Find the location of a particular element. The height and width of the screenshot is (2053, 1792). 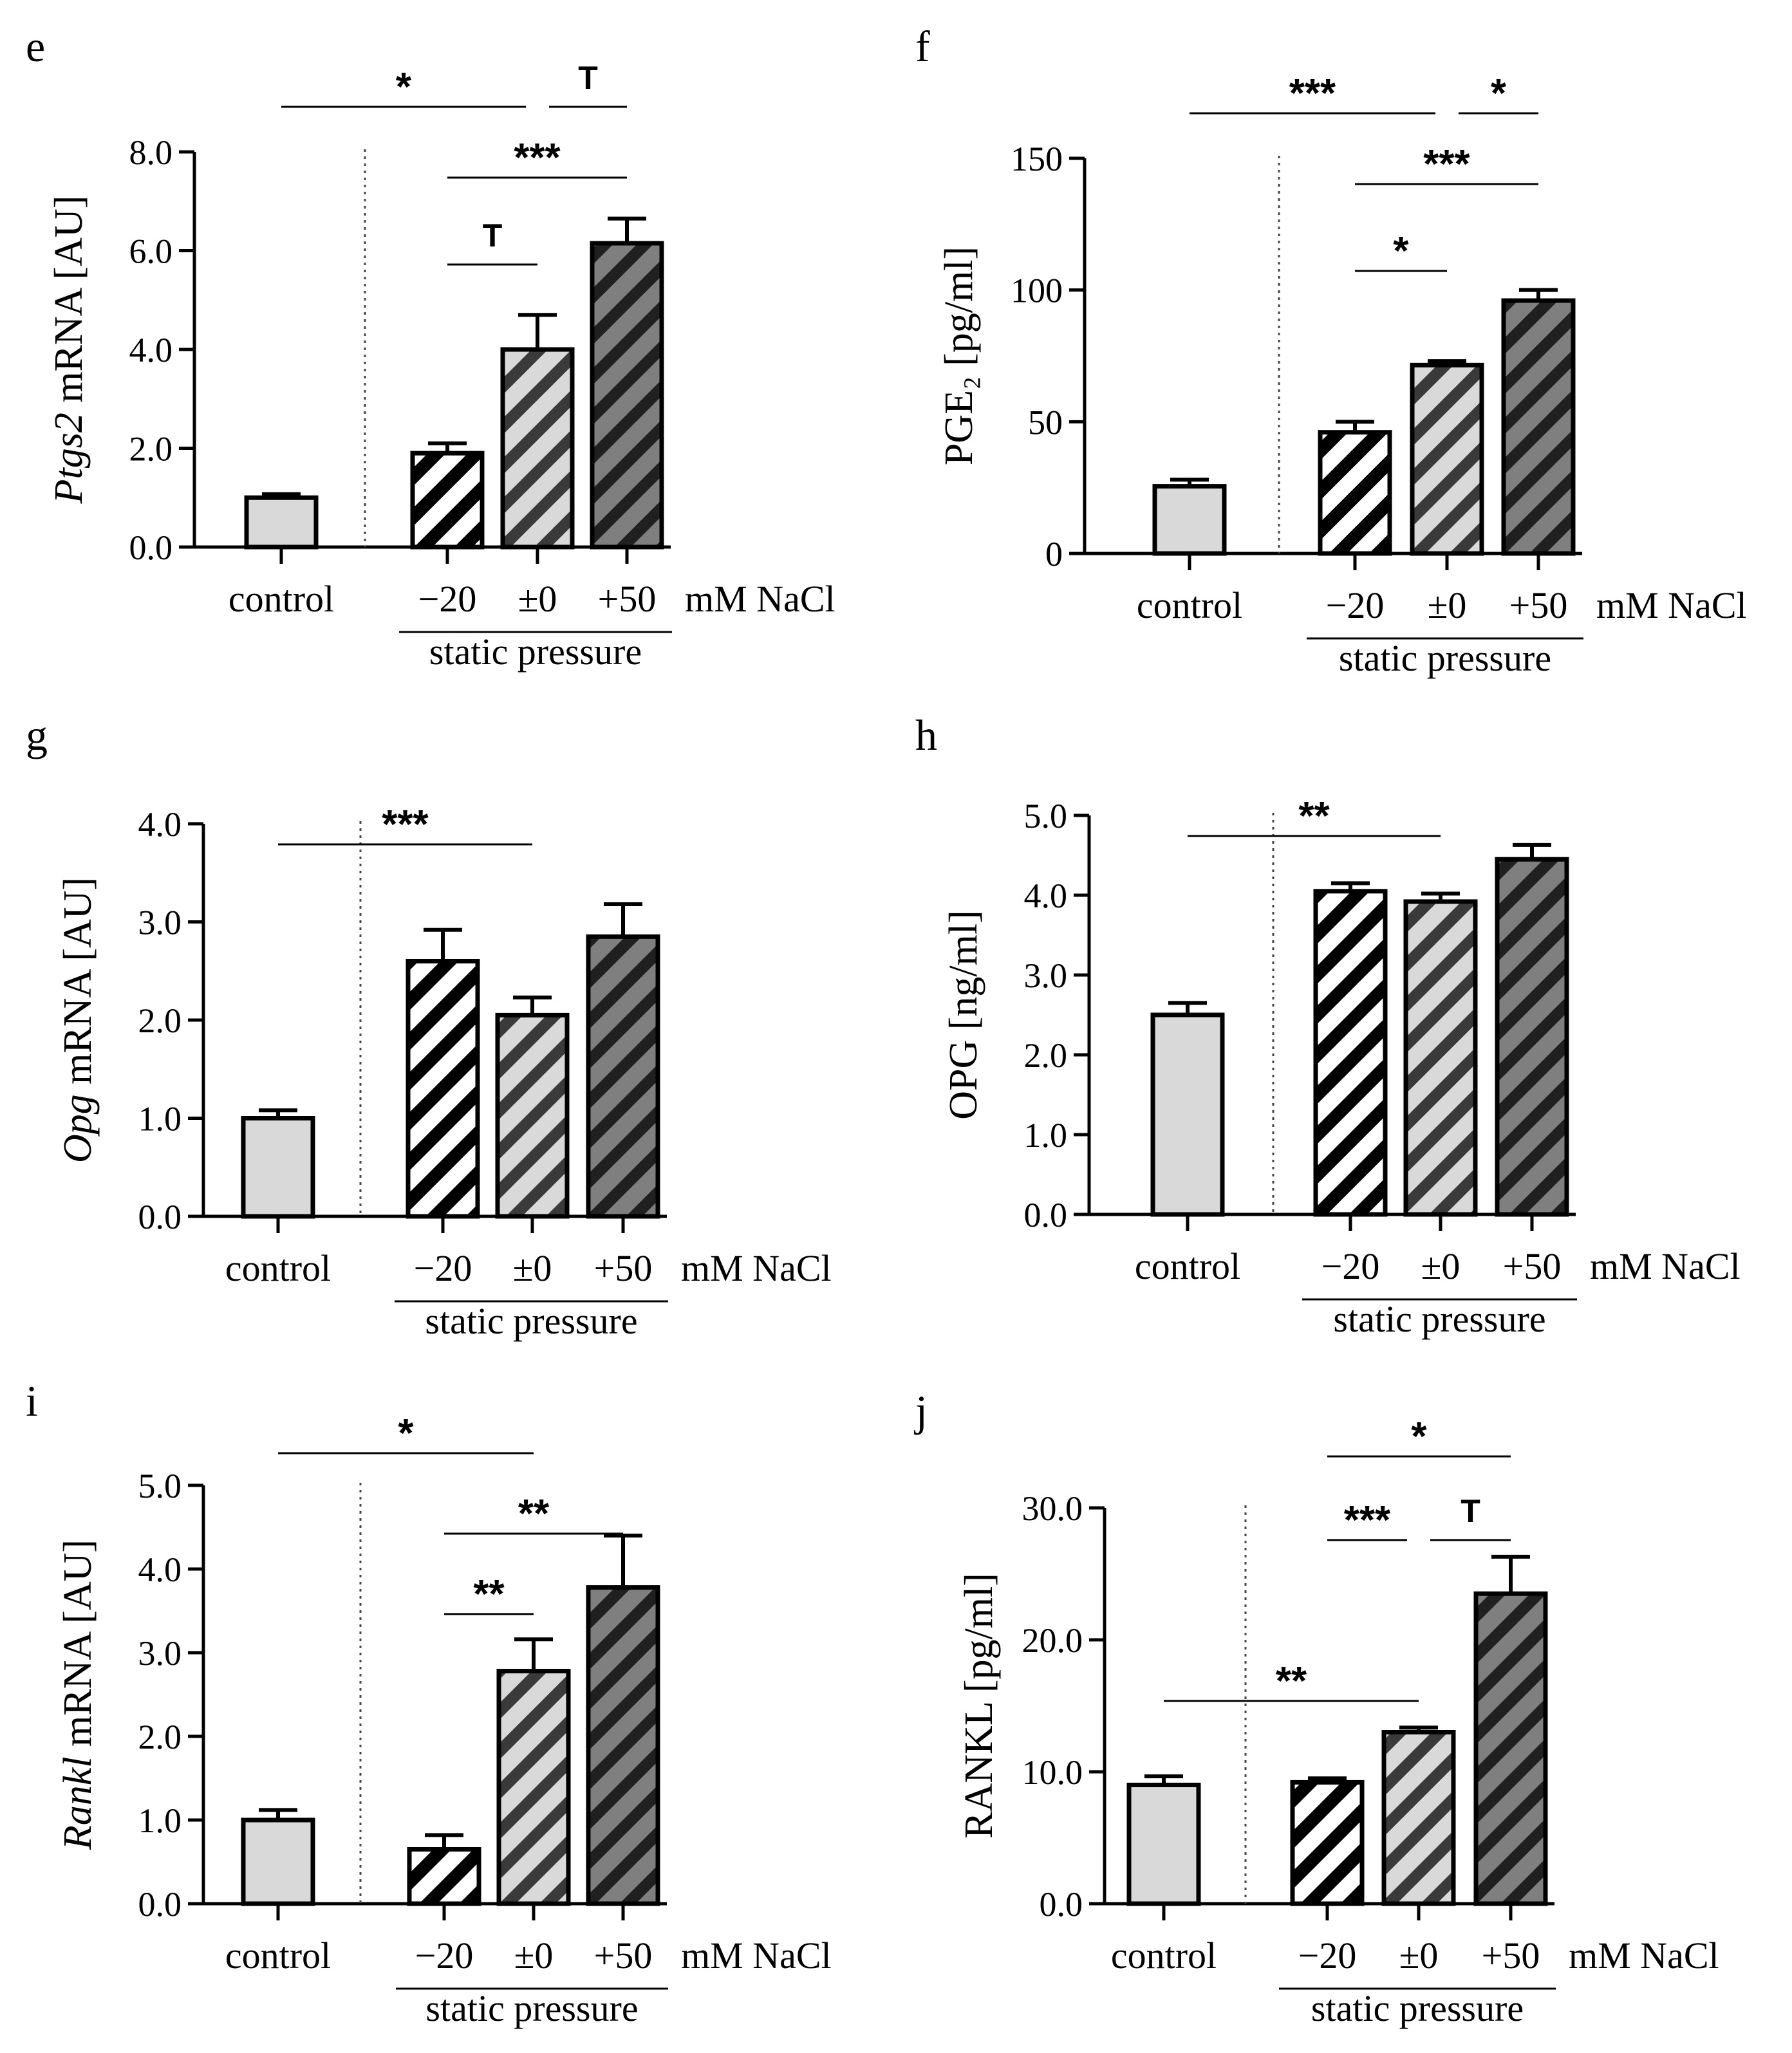

y-axis-label: Opg mRNA [AU] is located at coordinates (78, 1020).